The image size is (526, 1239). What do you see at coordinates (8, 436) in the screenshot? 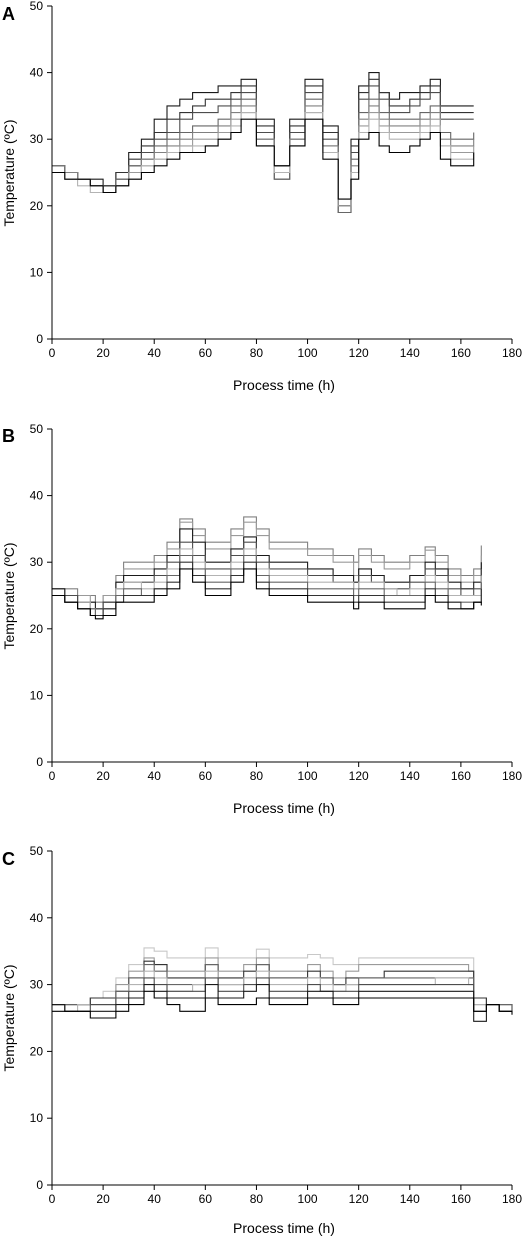
I see `panel-letter: B` at bounding box center [8, 436].